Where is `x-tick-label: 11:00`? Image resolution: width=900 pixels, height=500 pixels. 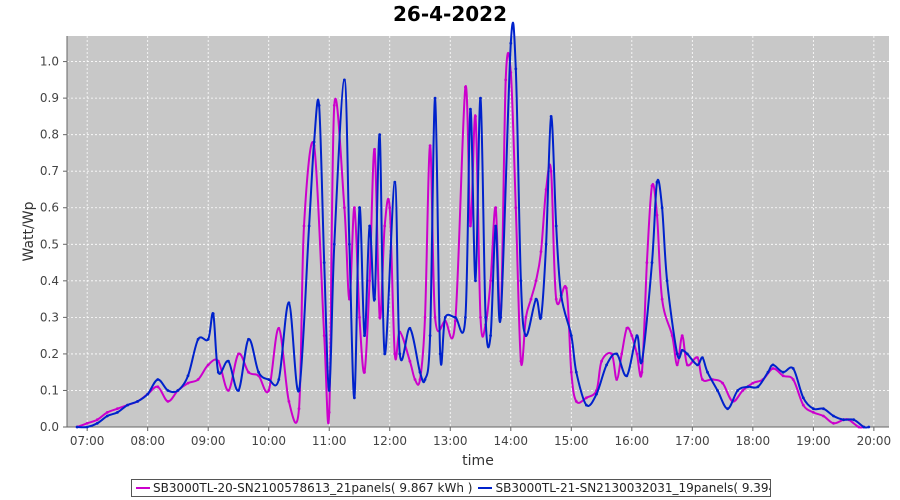 x-tick-label: 11:00 is located at coordinates (329, 441).